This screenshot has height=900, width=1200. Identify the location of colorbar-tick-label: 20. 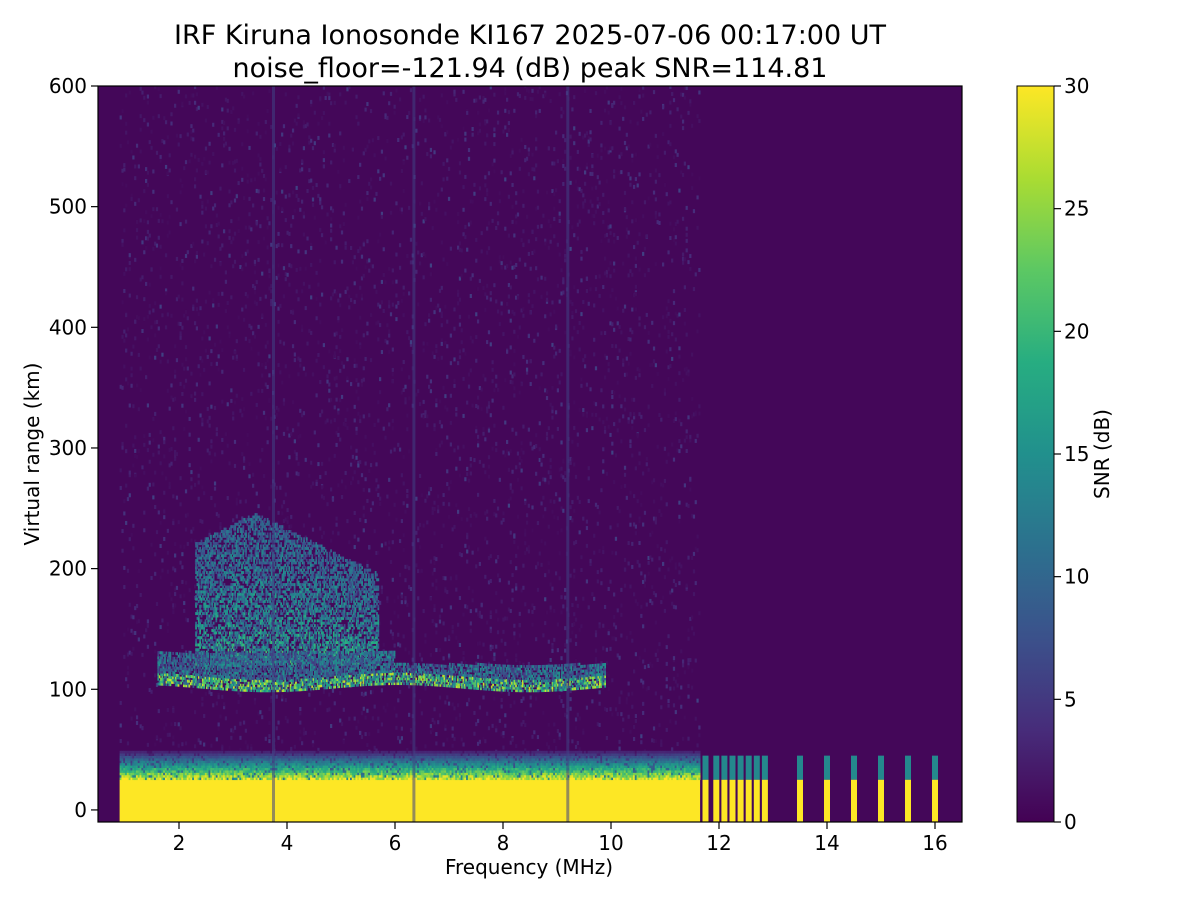
(1076, 331).